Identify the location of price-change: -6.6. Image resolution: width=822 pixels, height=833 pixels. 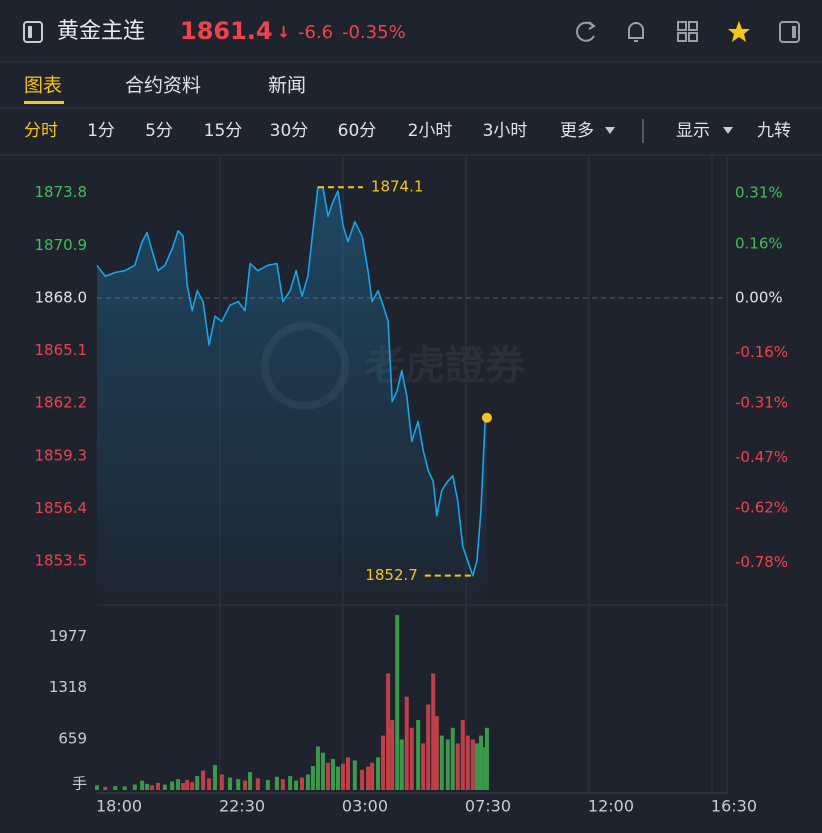
(315, 32).